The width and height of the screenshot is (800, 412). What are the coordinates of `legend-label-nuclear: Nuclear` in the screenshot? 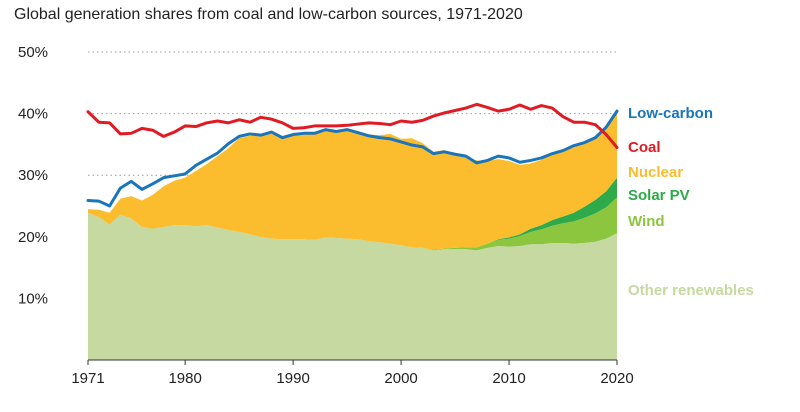 It's located at (655, 172).